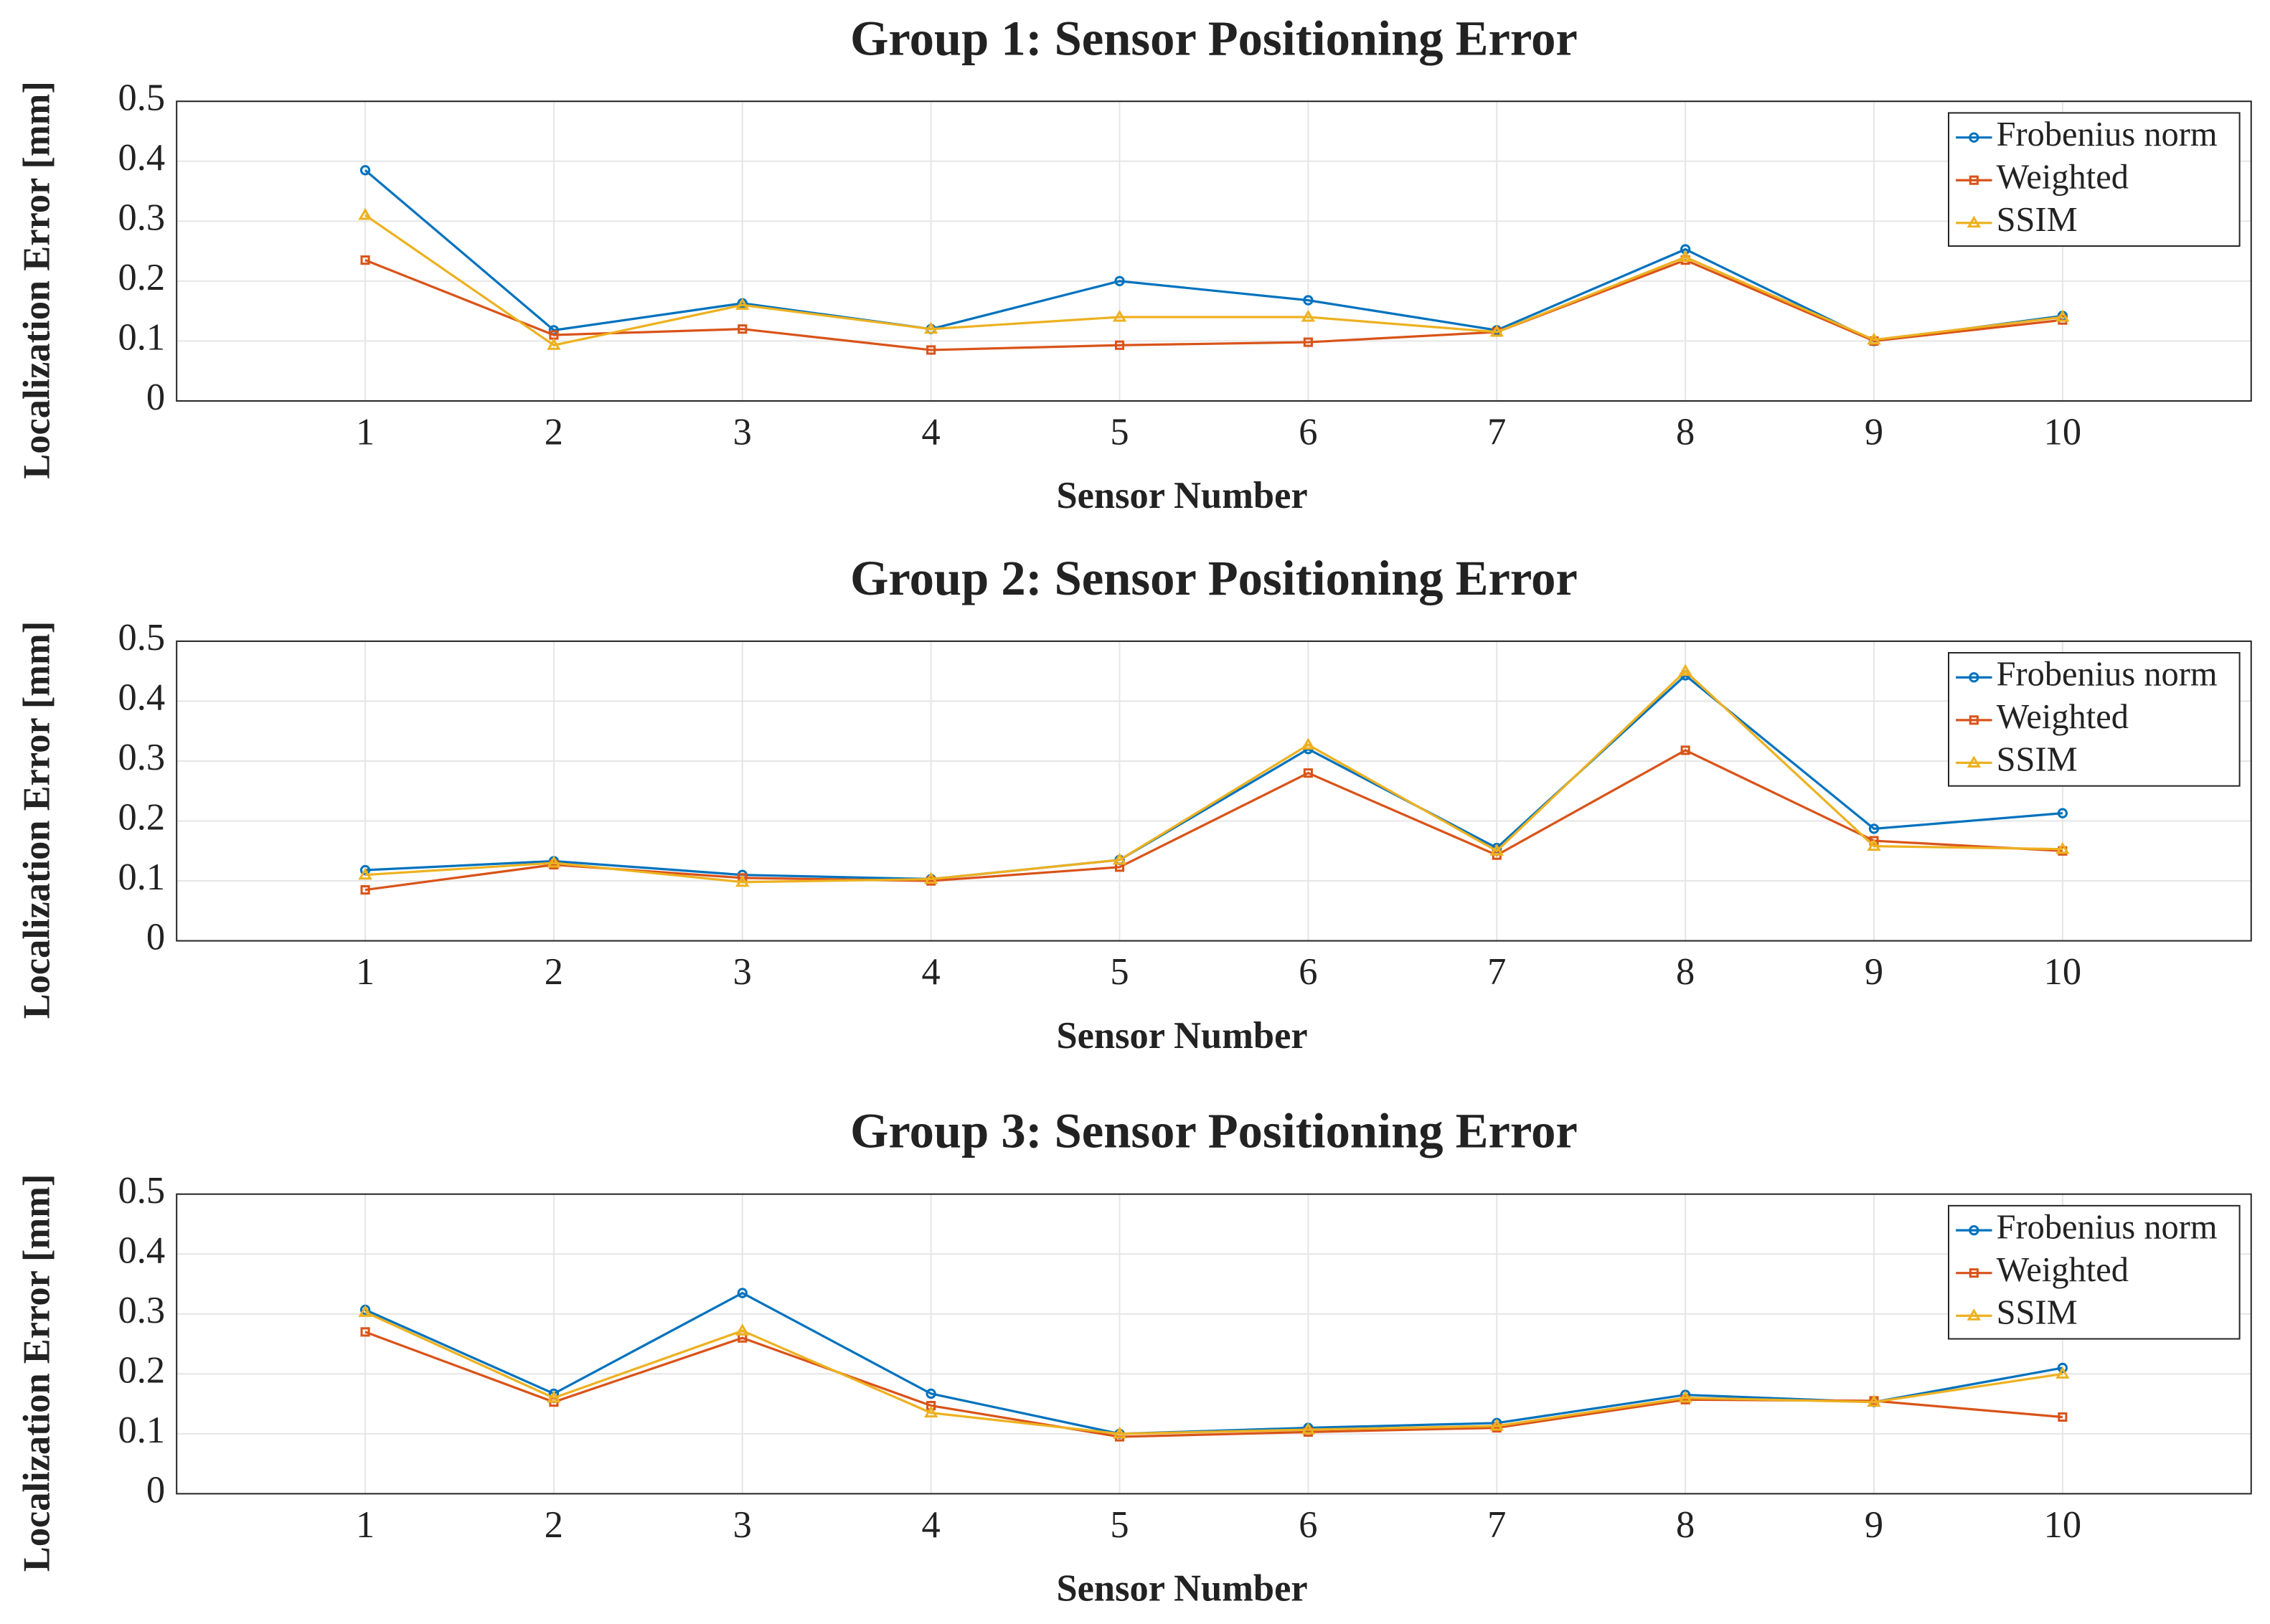 This screenshot has width=2270, height=1624. What do you see at coordinates (141, 757) in the screenshot?
I see `y-tick-label: 0.3` at bounding box center [141, 757].